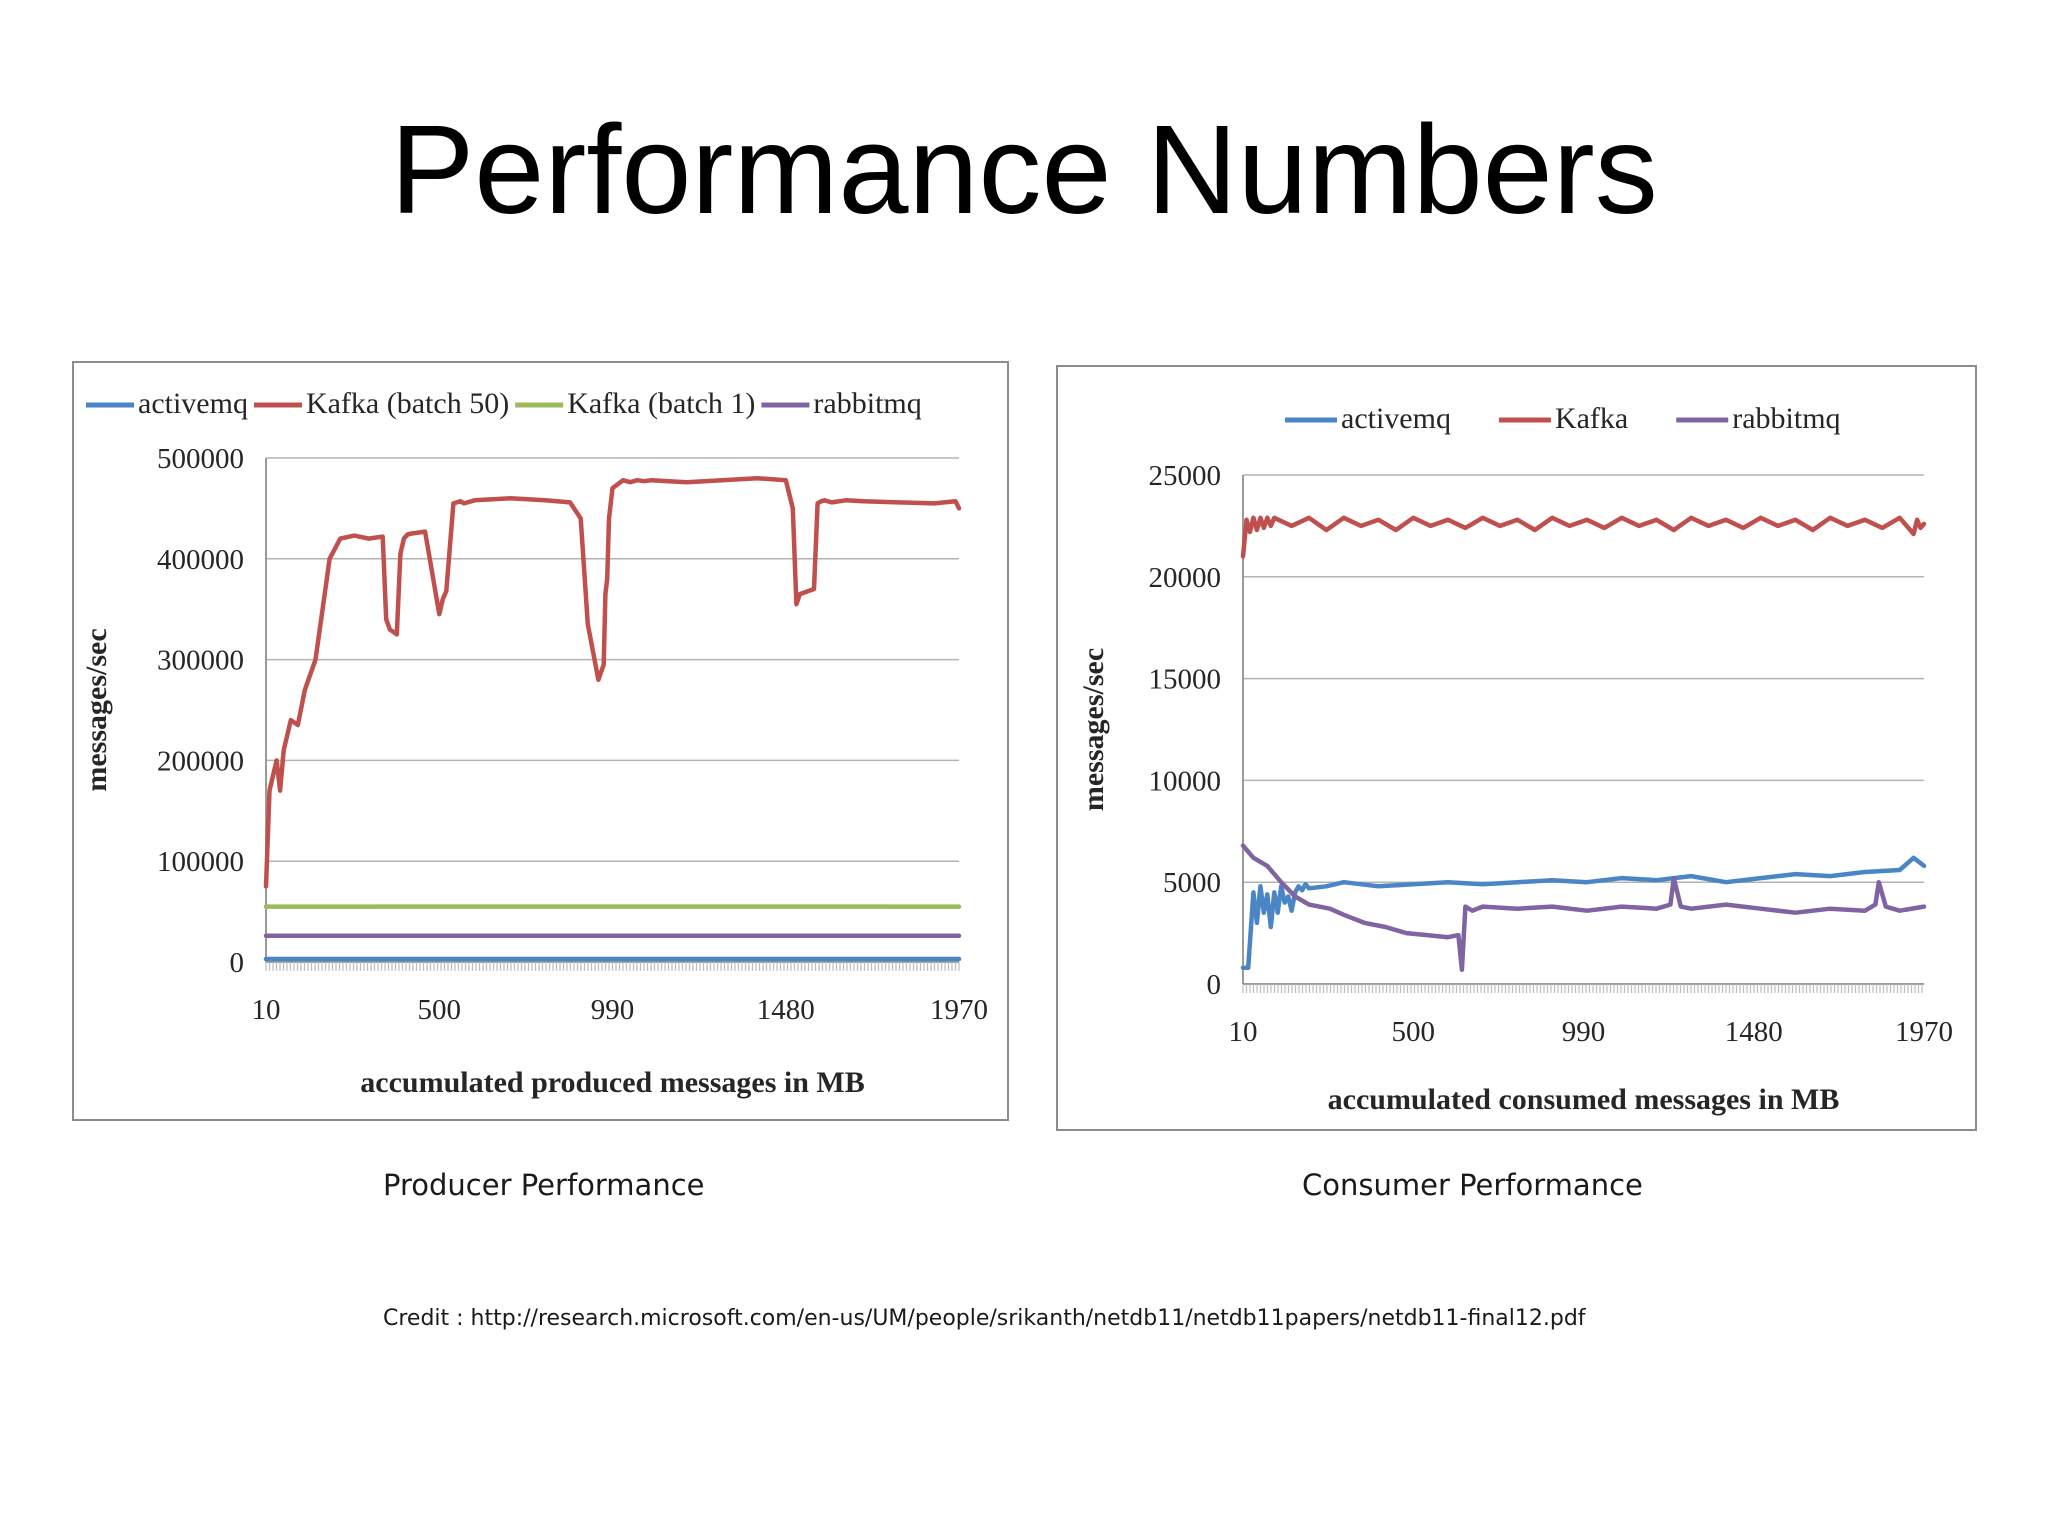 The width and height of the screenshot is (2048, 1536). What do you see at coordinates (200, 761) in the screenshot?
I see `y-tick-label: 200000` at bounding box center [200, 761].